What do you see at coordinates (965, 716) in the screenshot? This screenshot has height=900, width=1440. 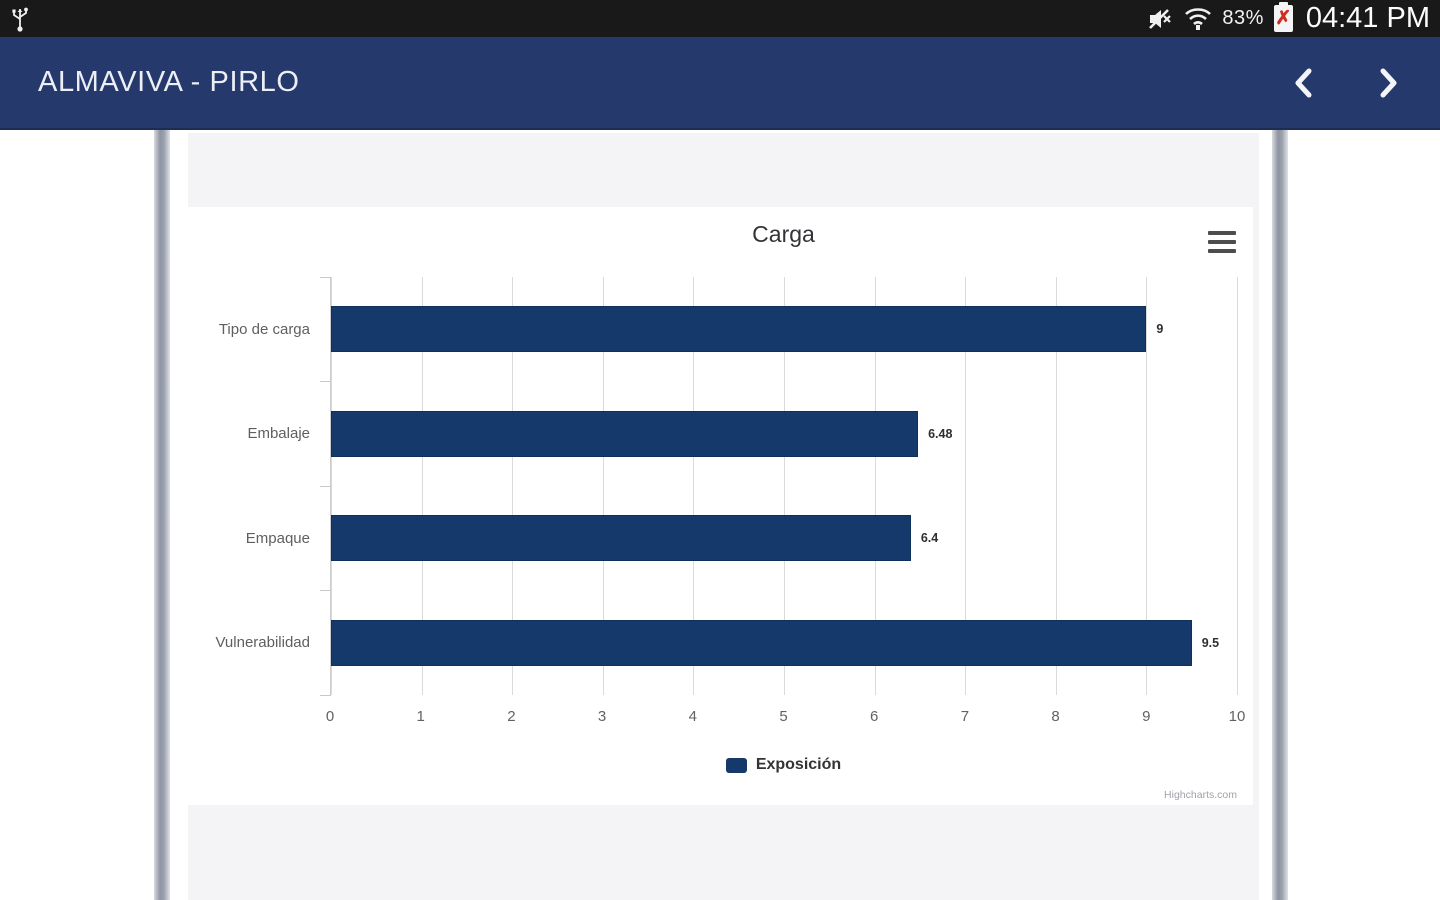 I see `x-axis-tick-label: 7` at bounding box center [965, 716].